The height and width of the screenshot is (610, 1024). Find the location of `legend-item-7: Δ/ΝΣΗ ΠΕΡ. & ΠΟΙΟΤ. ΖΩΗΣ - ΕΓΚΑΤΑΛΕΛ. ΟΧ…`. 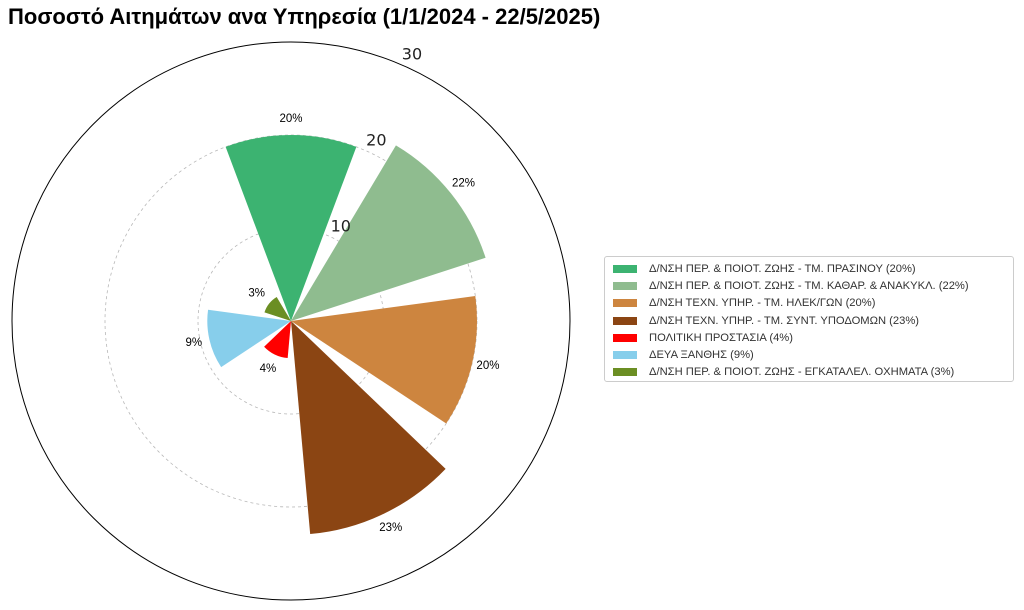

legend-item-7: Δ/ΝΣΗ ΠΕΡ. & ΠΟΙΟΤ. ΖΩΗΣ - ΕΓΚΑΤΑΛΕΛ. ΟΧ… is located at coordinates (809, 372).